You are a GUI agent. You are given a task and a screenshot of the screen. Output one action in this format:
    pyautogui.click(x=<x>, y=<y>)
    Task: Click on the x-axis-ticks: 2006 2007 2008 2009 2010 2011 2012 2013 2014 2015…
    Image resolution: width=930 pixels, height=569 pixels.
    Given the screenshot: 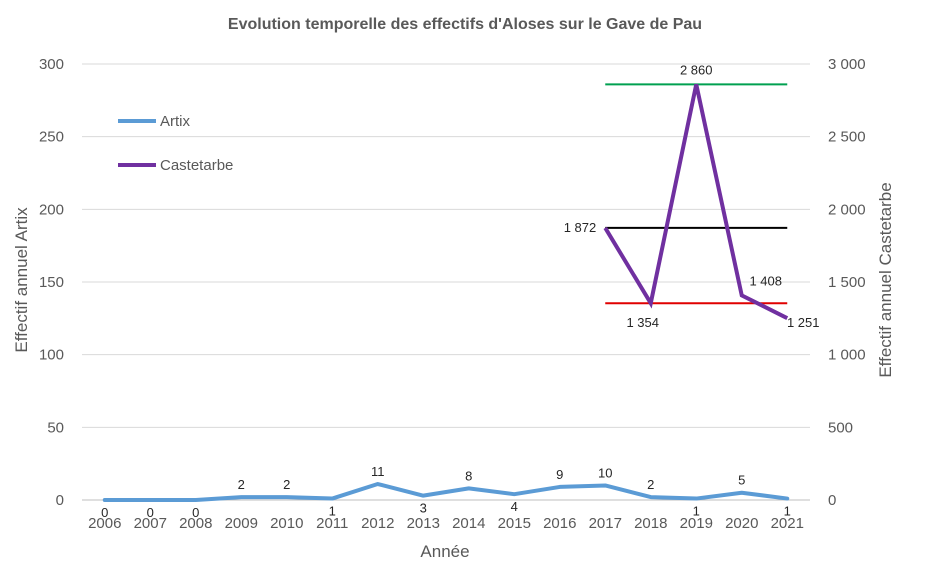 What is the action you would take?
    pyautogui.click(x=446, y=523)
    